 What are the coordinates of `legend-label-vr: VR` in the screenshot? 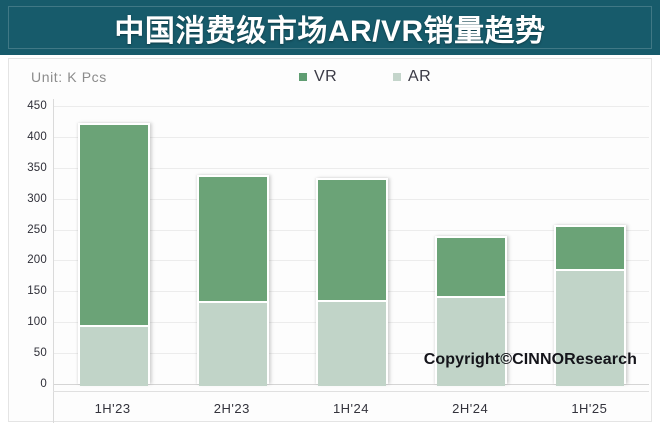 It's located at (326, 76).